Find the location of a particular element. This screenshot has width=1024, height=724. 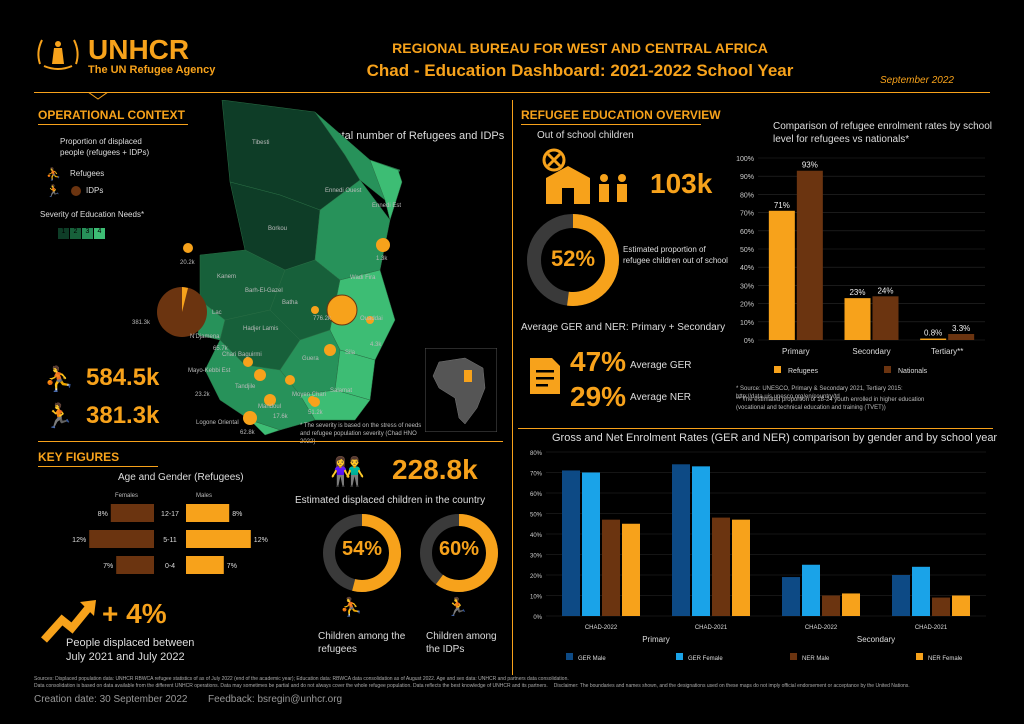

legend-swatch-GER Male is located at coordinates (569, 656).